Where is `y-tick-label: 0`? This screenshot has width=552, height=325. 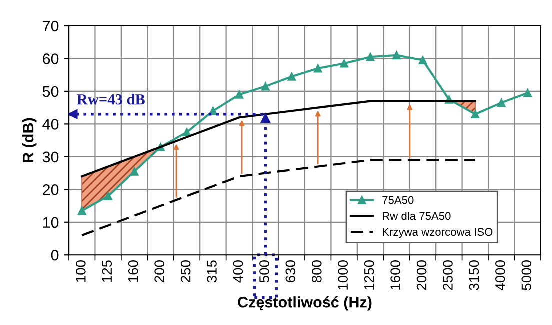 y-tick-label: 0 is located at coordinates (55, 255).